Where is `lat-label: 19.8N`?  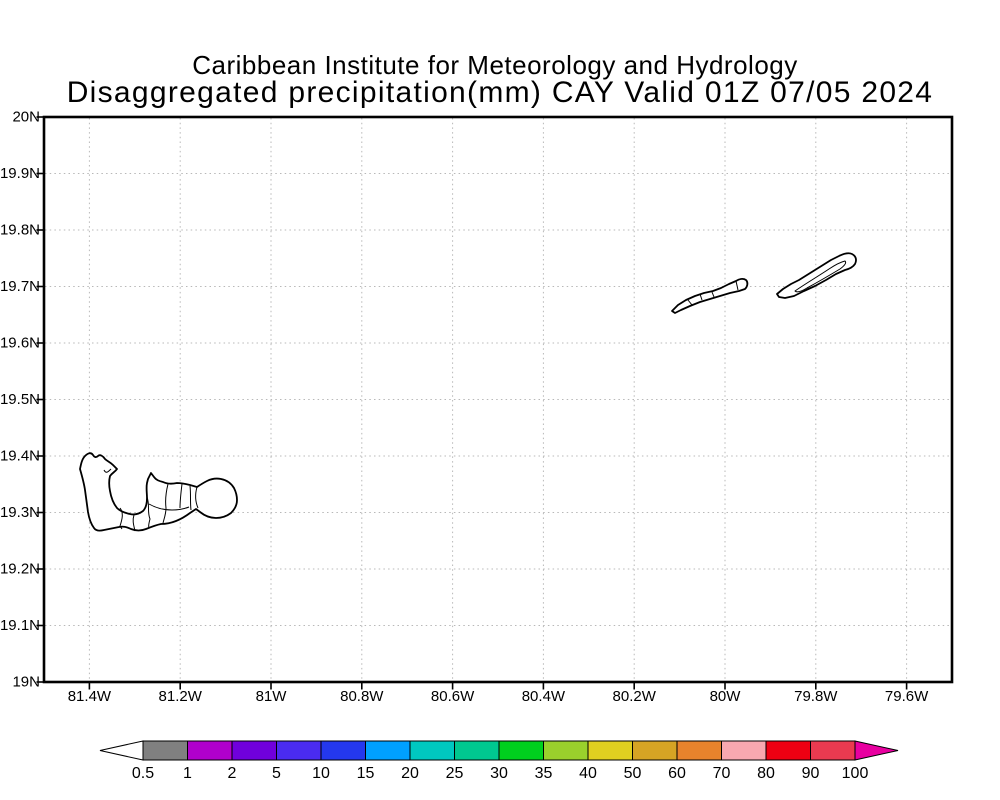 lat-label: 19.8N is located at coordinates (20, 230).